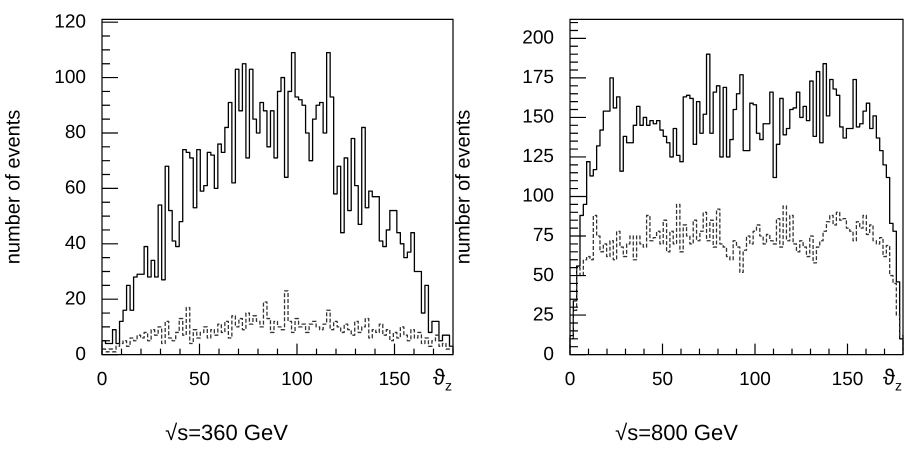  What do you see at coordinates (75, 299) in the screenshot?
I see `y-tick-label: 20` at bounding box center [75, 299].